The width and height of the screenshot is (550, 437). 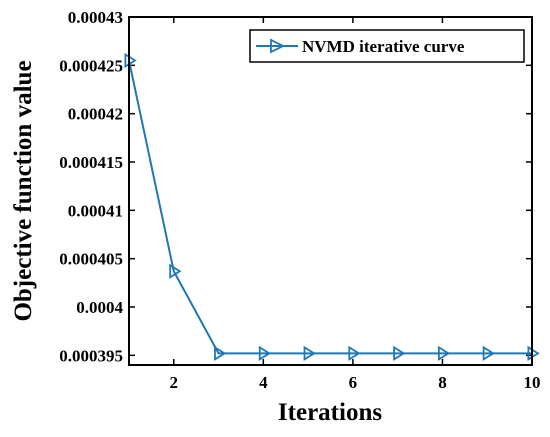 I want to click on y-tick-label: 0.00043, so click(x=95, y=17).